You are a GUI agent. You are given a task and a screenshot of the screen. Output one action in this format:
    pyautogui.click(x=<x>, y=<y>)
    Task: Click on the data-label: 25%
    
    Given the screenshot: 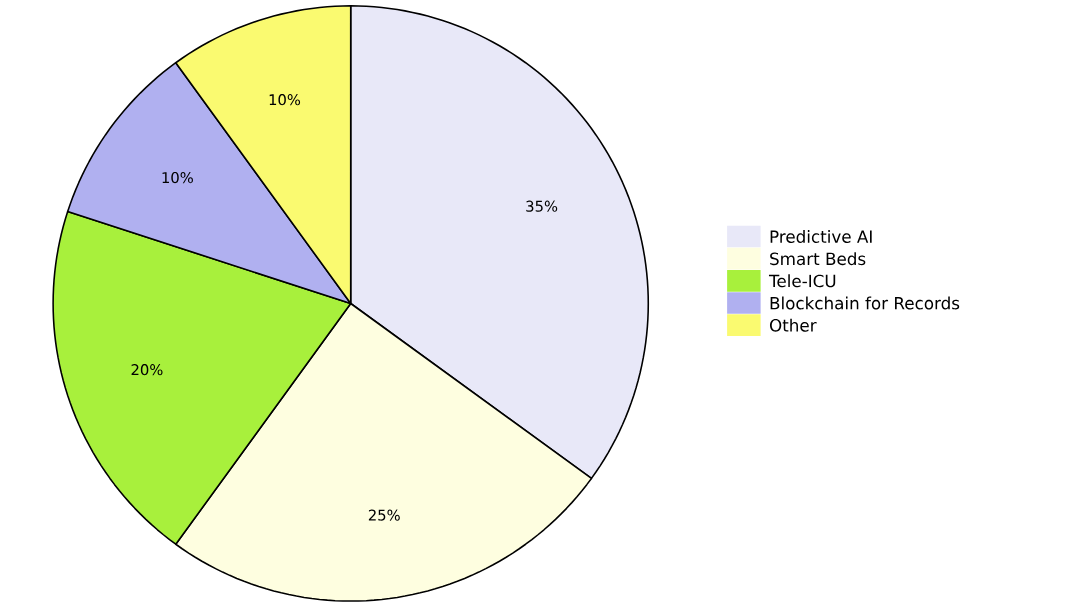 What is the action you would take?
    pyautogui.click(x=384, y=515)
    